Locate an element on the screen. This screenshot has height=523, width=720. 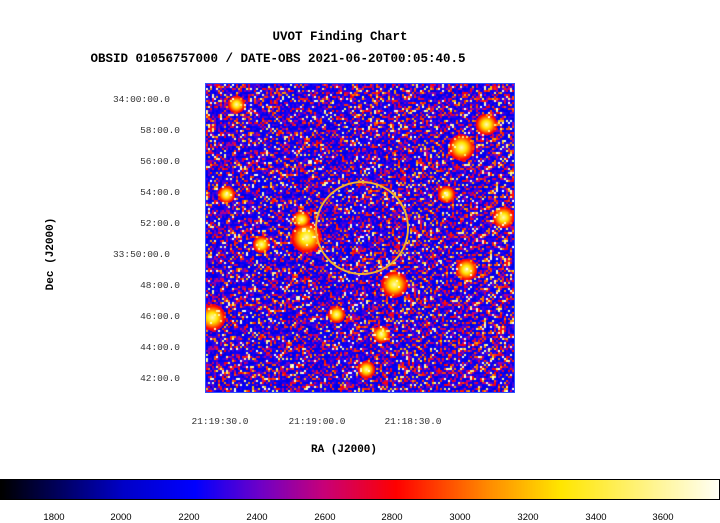
colorbar-tick-label: 2800 is located at coordinates (392, 517).